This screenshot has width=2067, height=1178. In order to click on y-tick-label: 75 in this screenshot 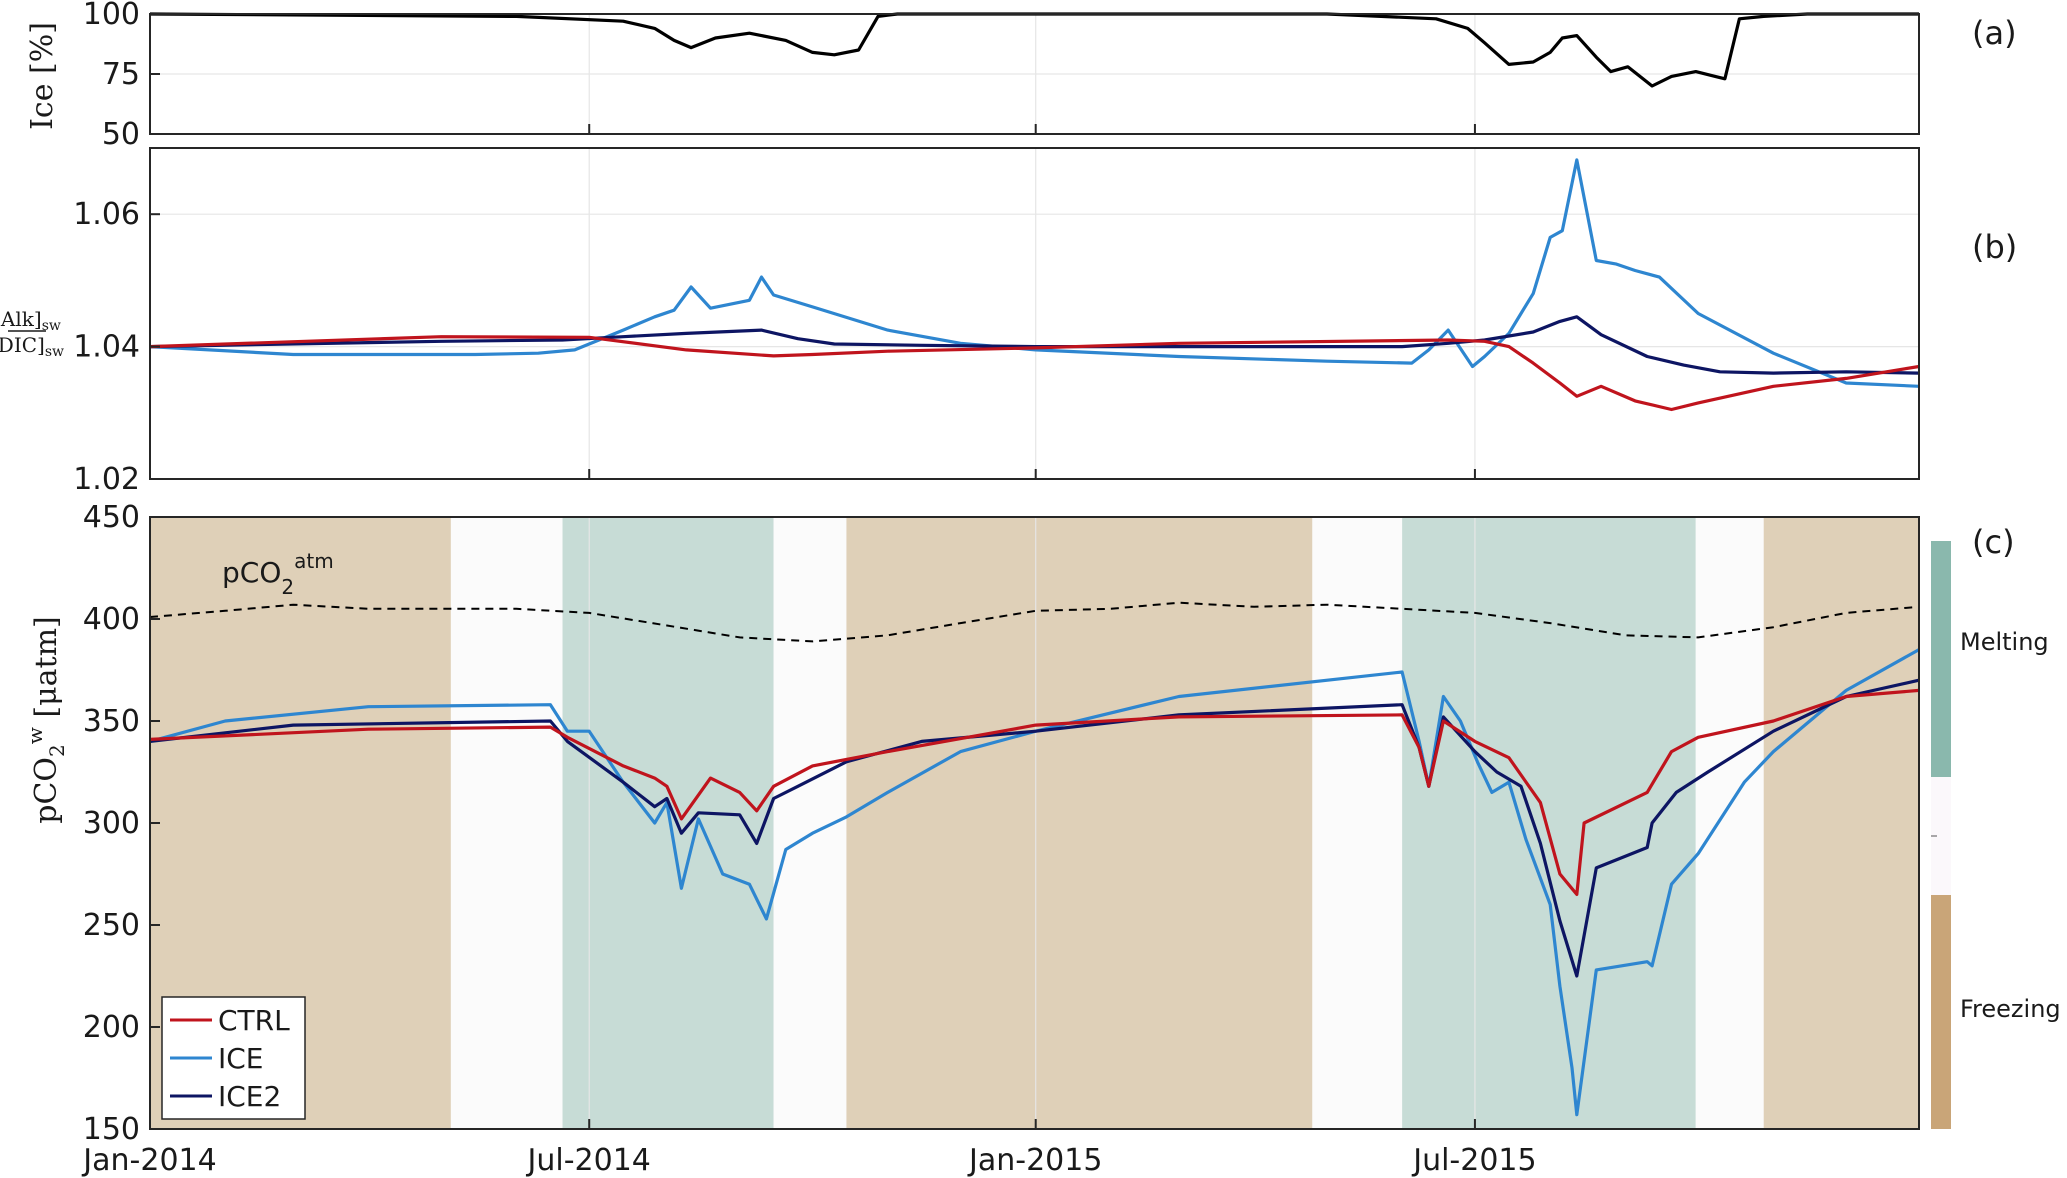, I will do `click(121, 74)`.